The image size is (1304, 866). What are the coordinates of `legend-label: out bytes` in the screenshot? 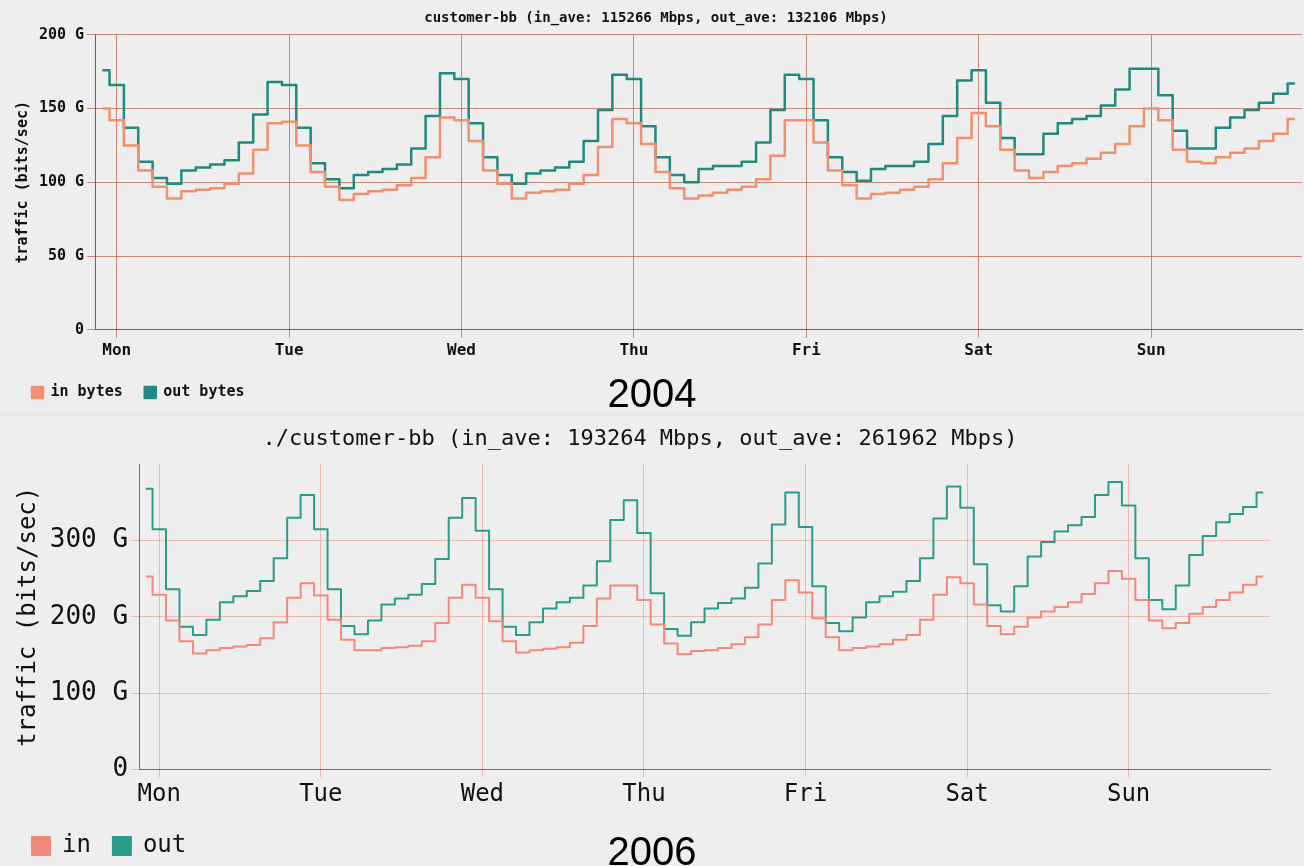 It's located at (204, 391).